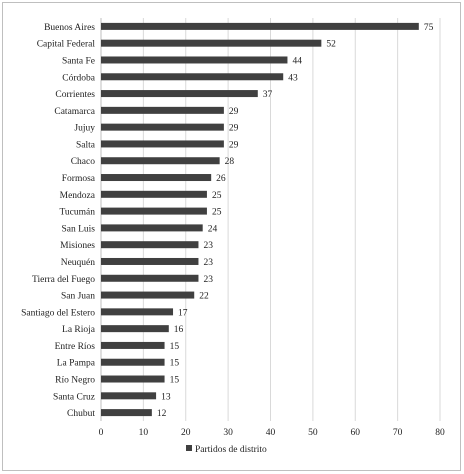 Image resolution: width=464 pixels, height=474 pixels. What do you see at coordinates (293, 78) in the screenshot?
I see `data-label: 43` at bounding box center [293, 78].